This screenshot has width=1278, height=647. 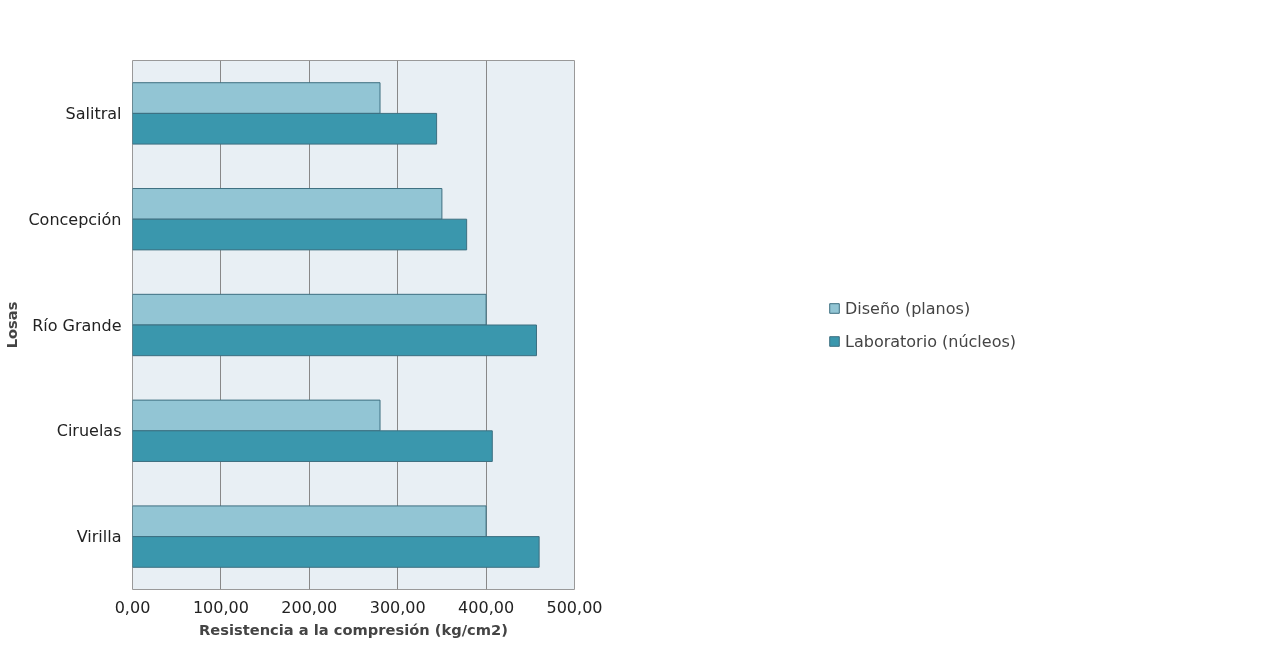 What do you see at coordinates (132, 607) in the screenshot?
I see `x-tick-label: 0,00` at bounding box center [132, 607].